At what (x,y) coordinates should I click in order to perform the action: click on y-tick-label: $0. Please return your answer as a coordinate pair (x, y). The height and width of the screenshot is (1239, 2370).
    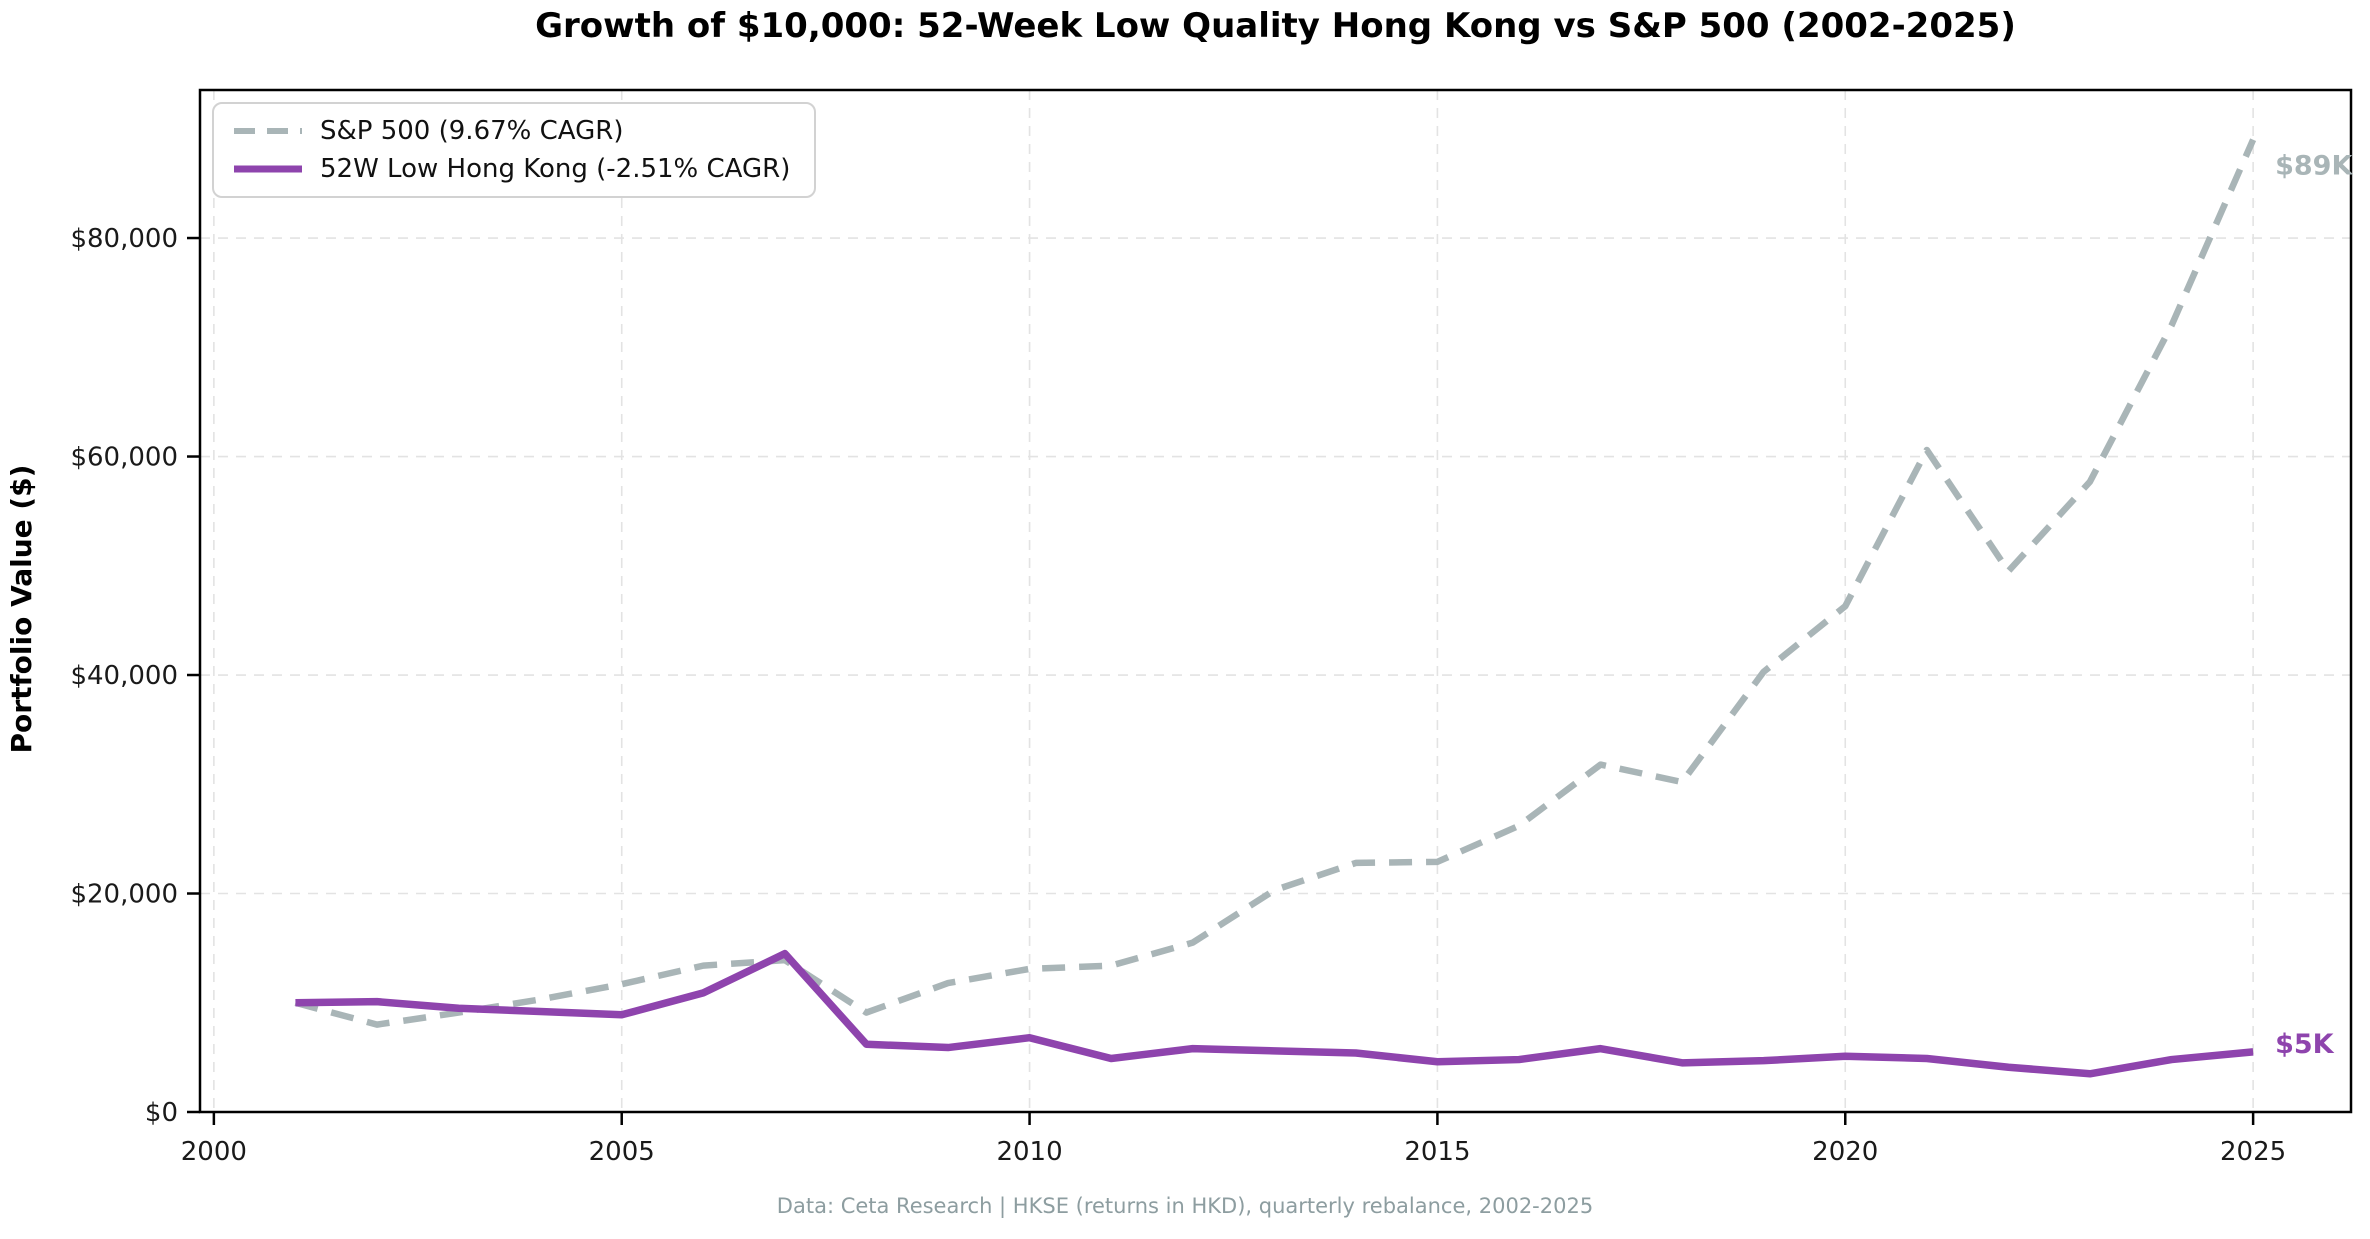
    Looking at the image, I should click on (161, 1113).